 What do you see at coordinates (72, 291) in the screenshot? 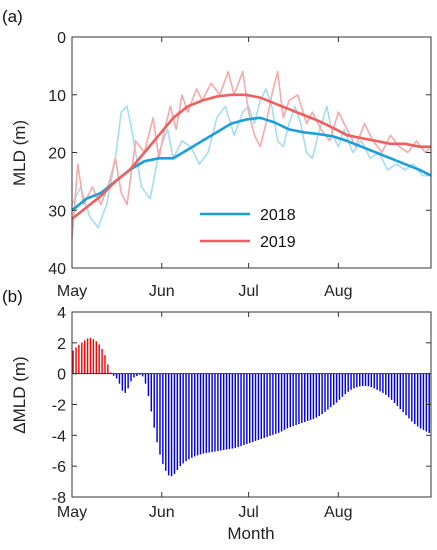
I see `panel-a-xtick-label: May` at bounding box center [72, 291].